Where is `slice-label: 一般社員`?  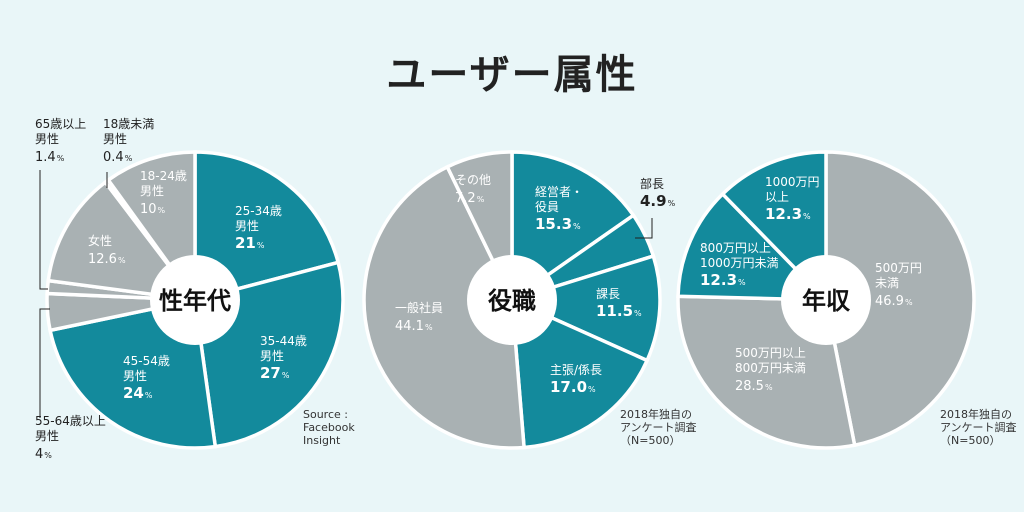 slice-label: 一般社員 is located at coordinates (419, 307).